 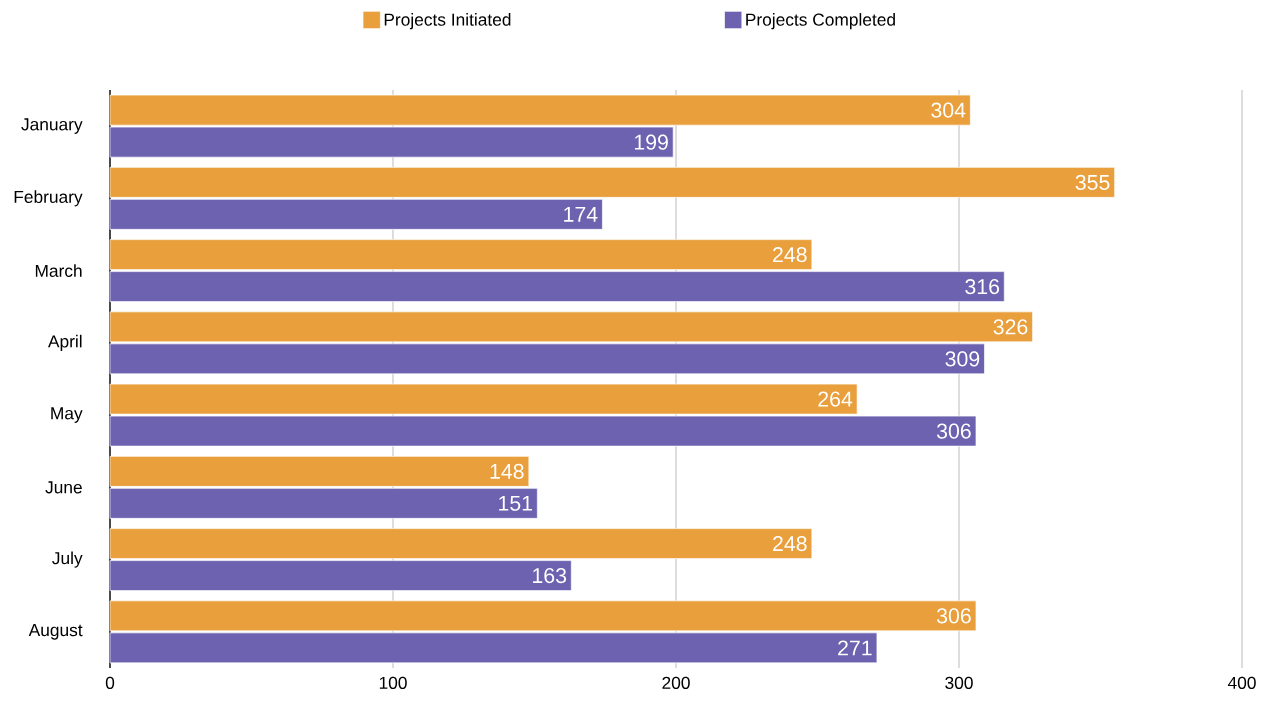 What do you see at coordinates (855, 648) in the screenshot?
I see `data-label: 271` at bounding box center [855, 648].